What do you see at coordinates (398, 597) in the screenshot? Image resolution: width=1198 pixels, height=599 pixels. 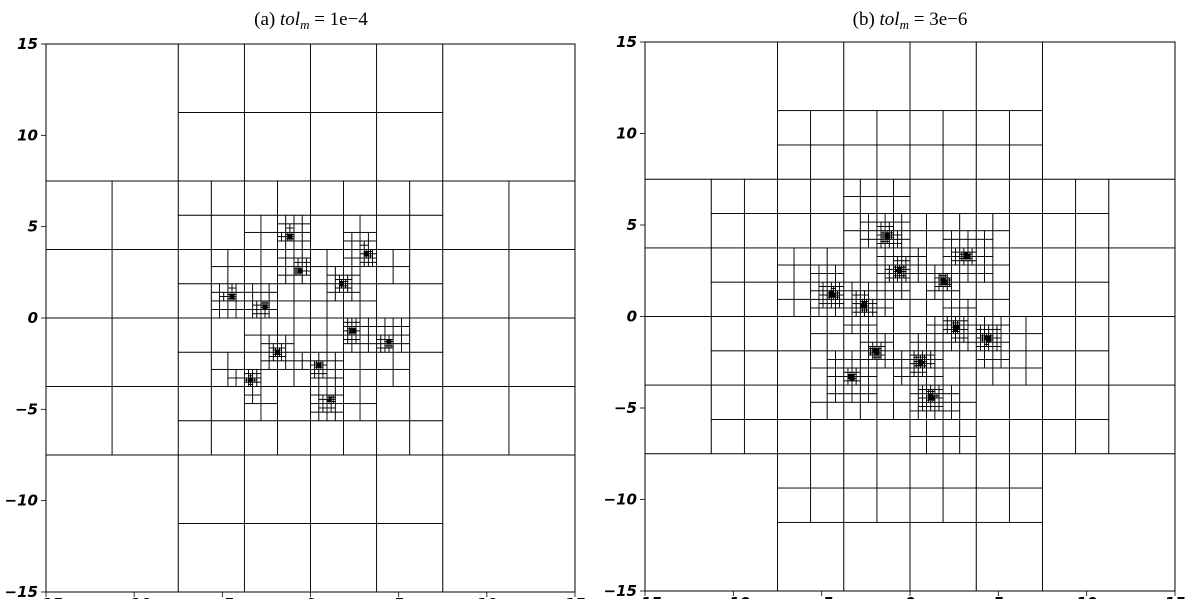 I see `x-tick-label: 5` at bounding box center [398, 597].